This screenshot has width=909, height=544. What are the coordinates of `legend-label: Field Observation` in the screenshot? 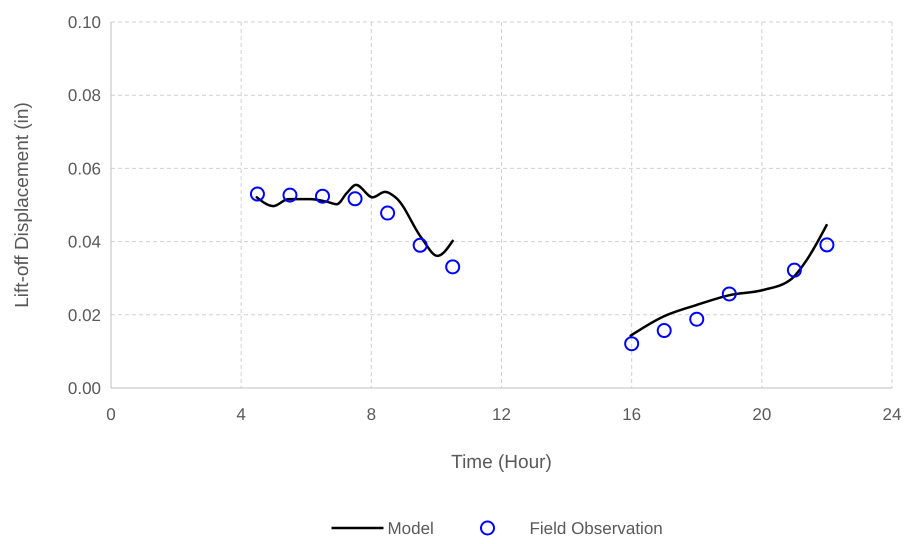 It's located at (596, 528).